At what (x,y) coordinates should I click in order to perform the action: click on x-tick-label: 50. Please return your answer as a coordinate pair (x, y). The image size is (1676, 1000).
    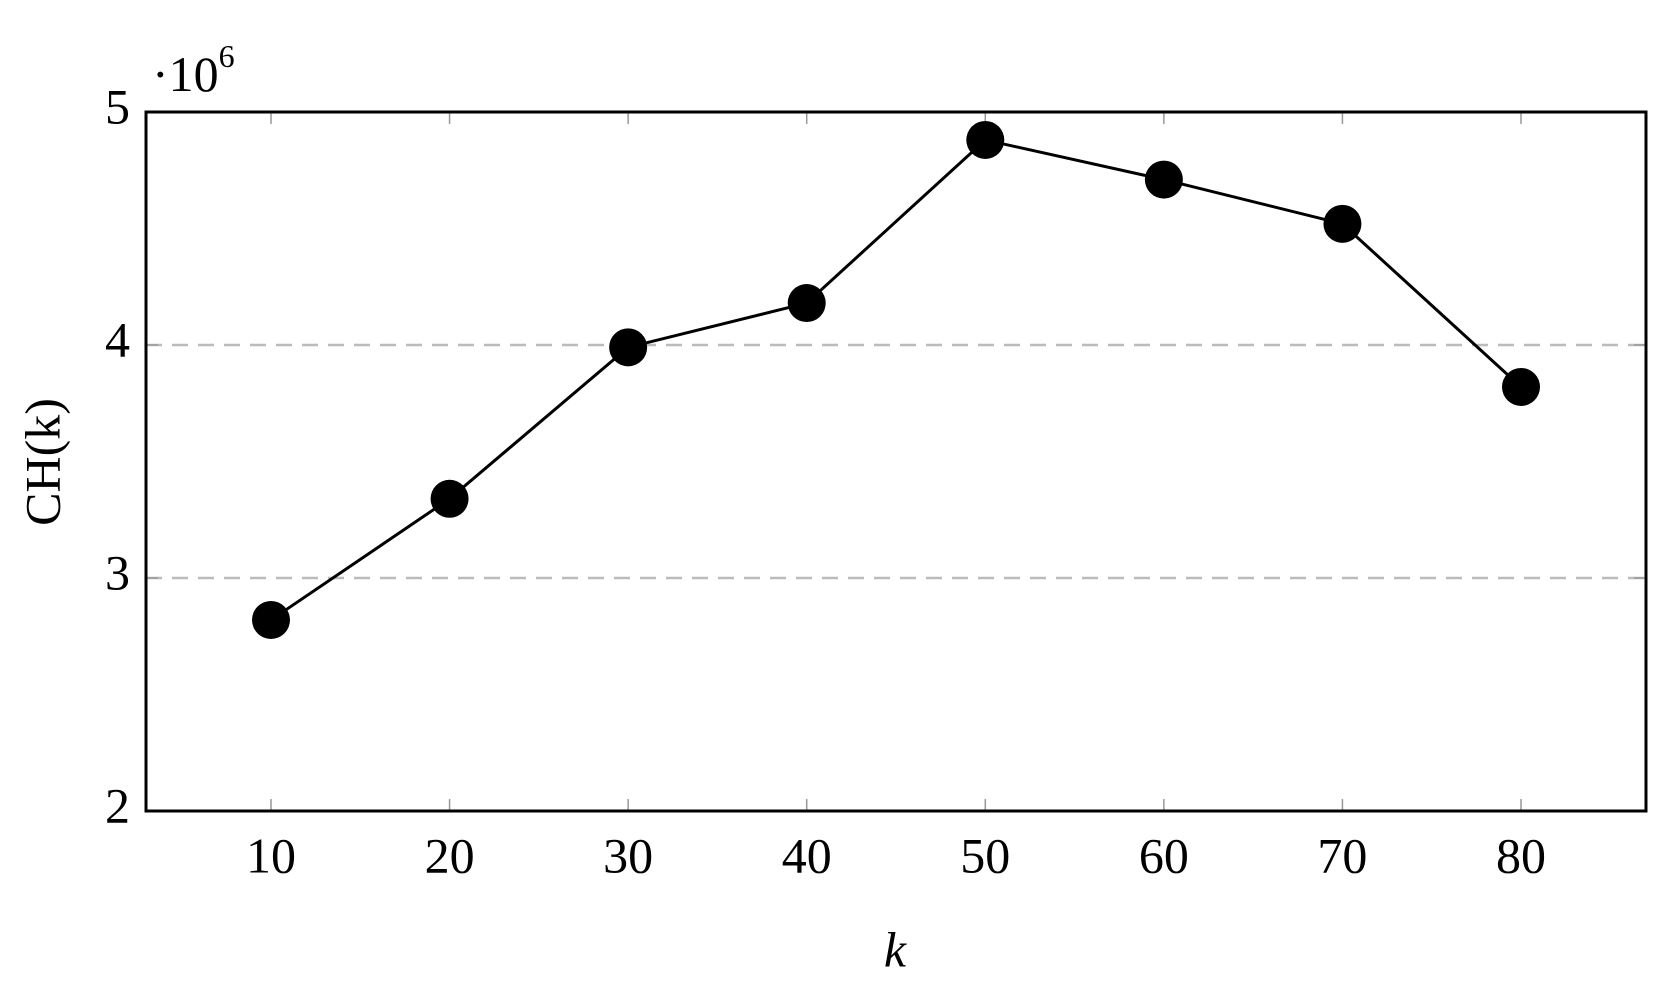
    Looking at the image, I should click on (985, 855).